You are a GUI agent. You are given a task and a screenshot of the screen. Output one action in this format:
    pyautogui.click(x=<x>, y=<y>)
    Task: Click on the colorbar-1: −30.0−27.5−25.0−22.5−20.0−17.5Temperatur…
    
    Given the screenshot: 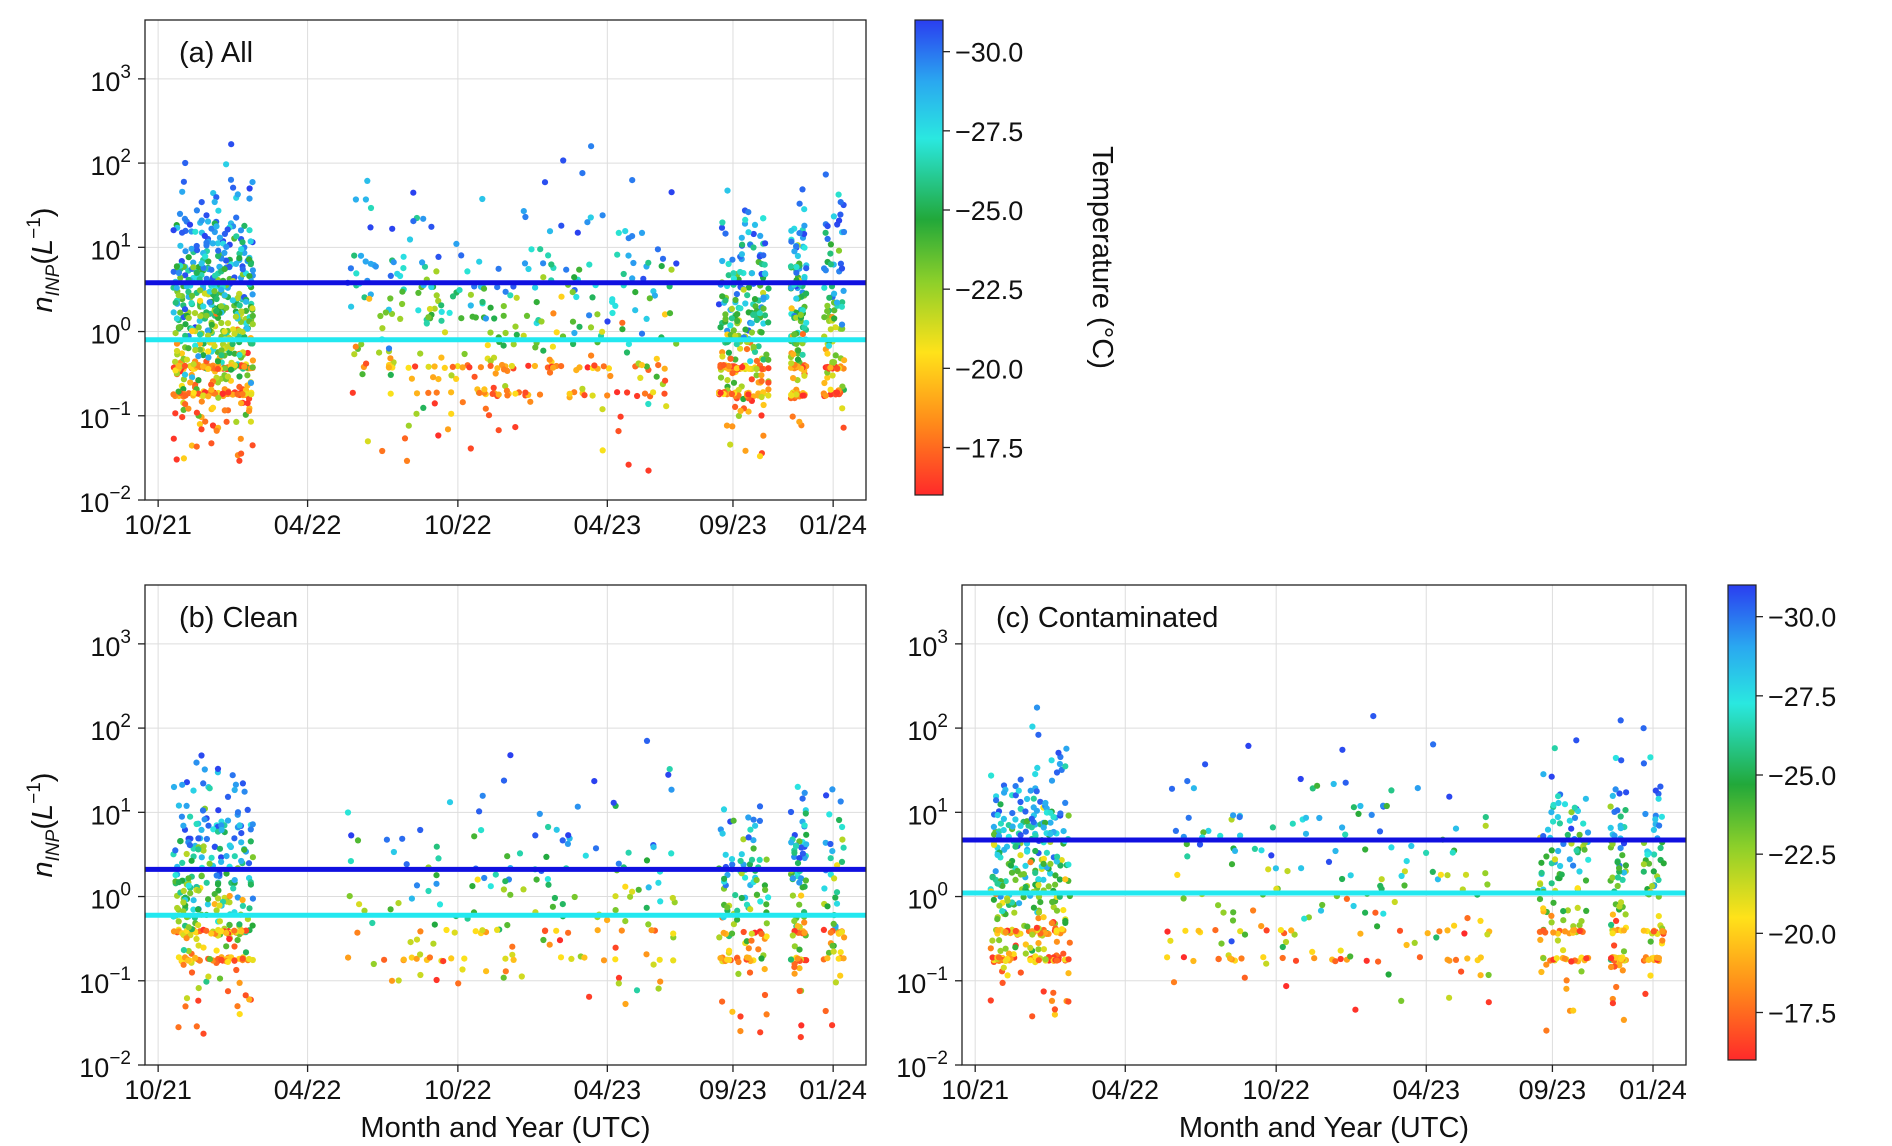 What is the action you would take?
    pyautogui.click(x=1016, y=257)
    